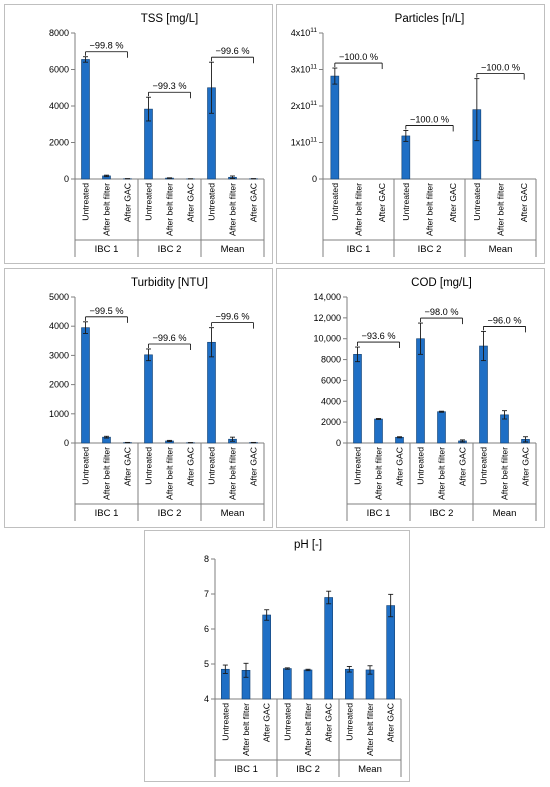  Describe the element at coordinates (308, 545) in the screenshot. I see `chart-title: pH [-]` at that location.